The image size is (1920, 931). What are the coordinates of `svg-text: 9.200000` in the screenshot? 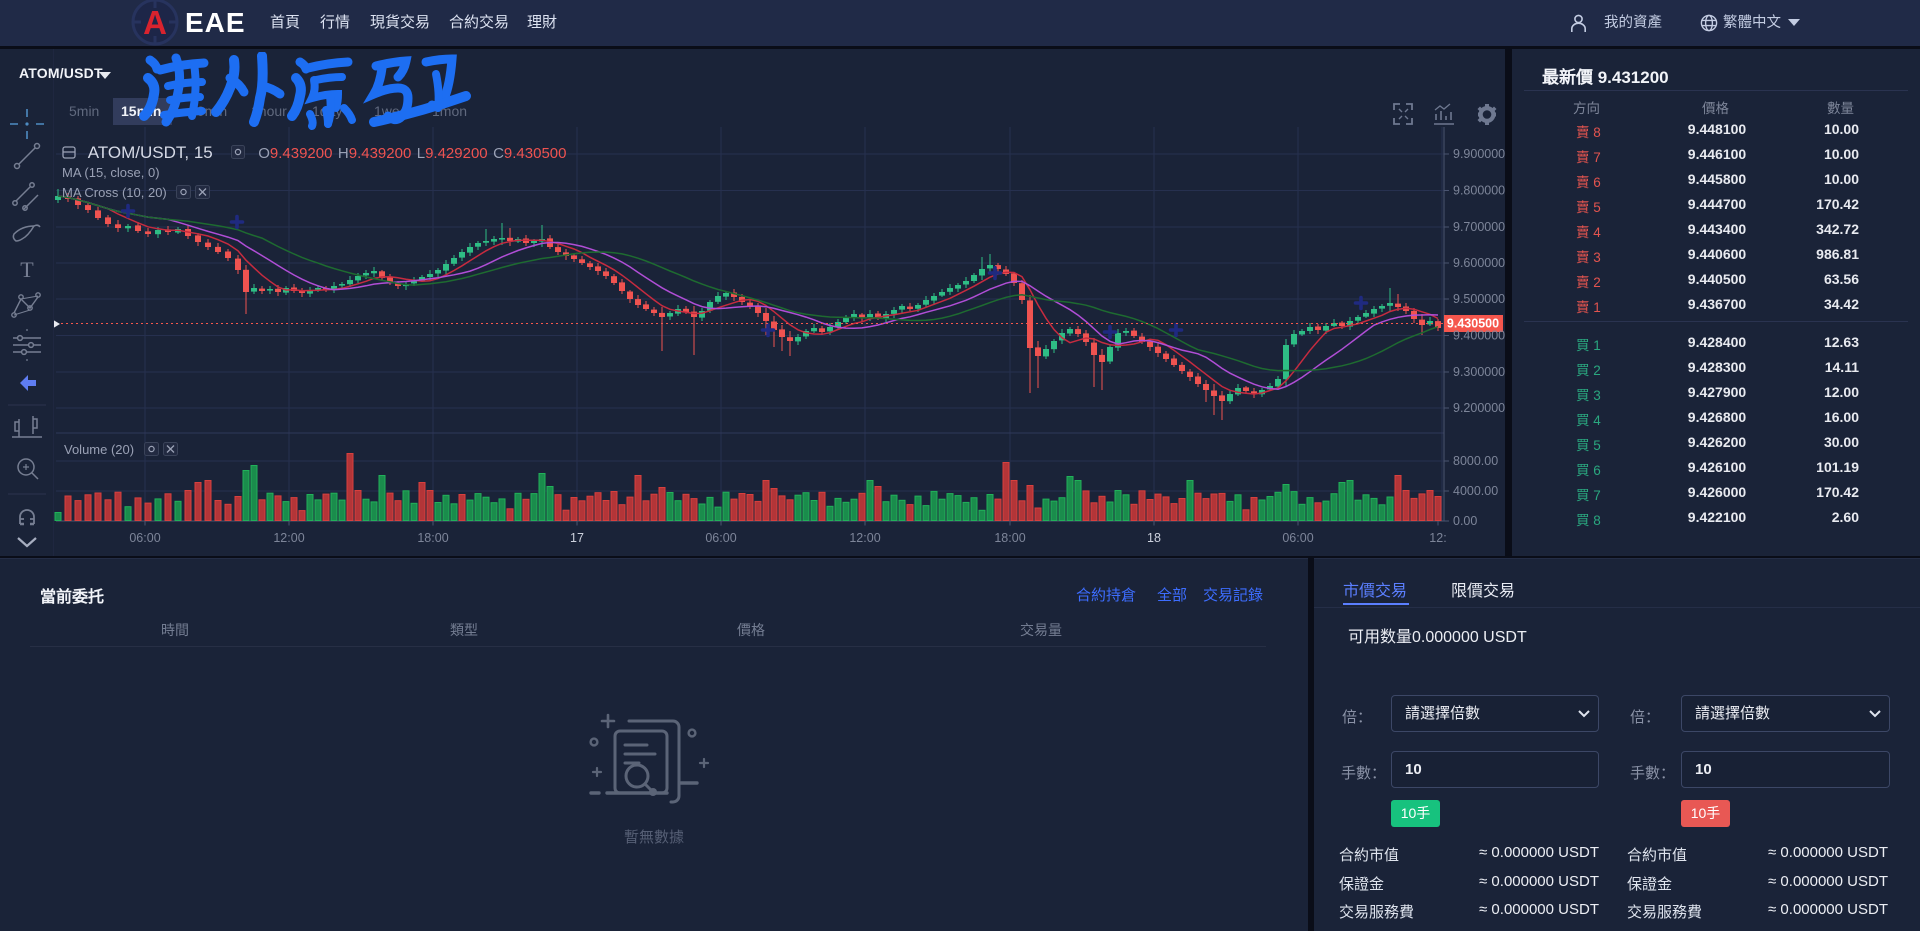 It's located at (1479, 408).